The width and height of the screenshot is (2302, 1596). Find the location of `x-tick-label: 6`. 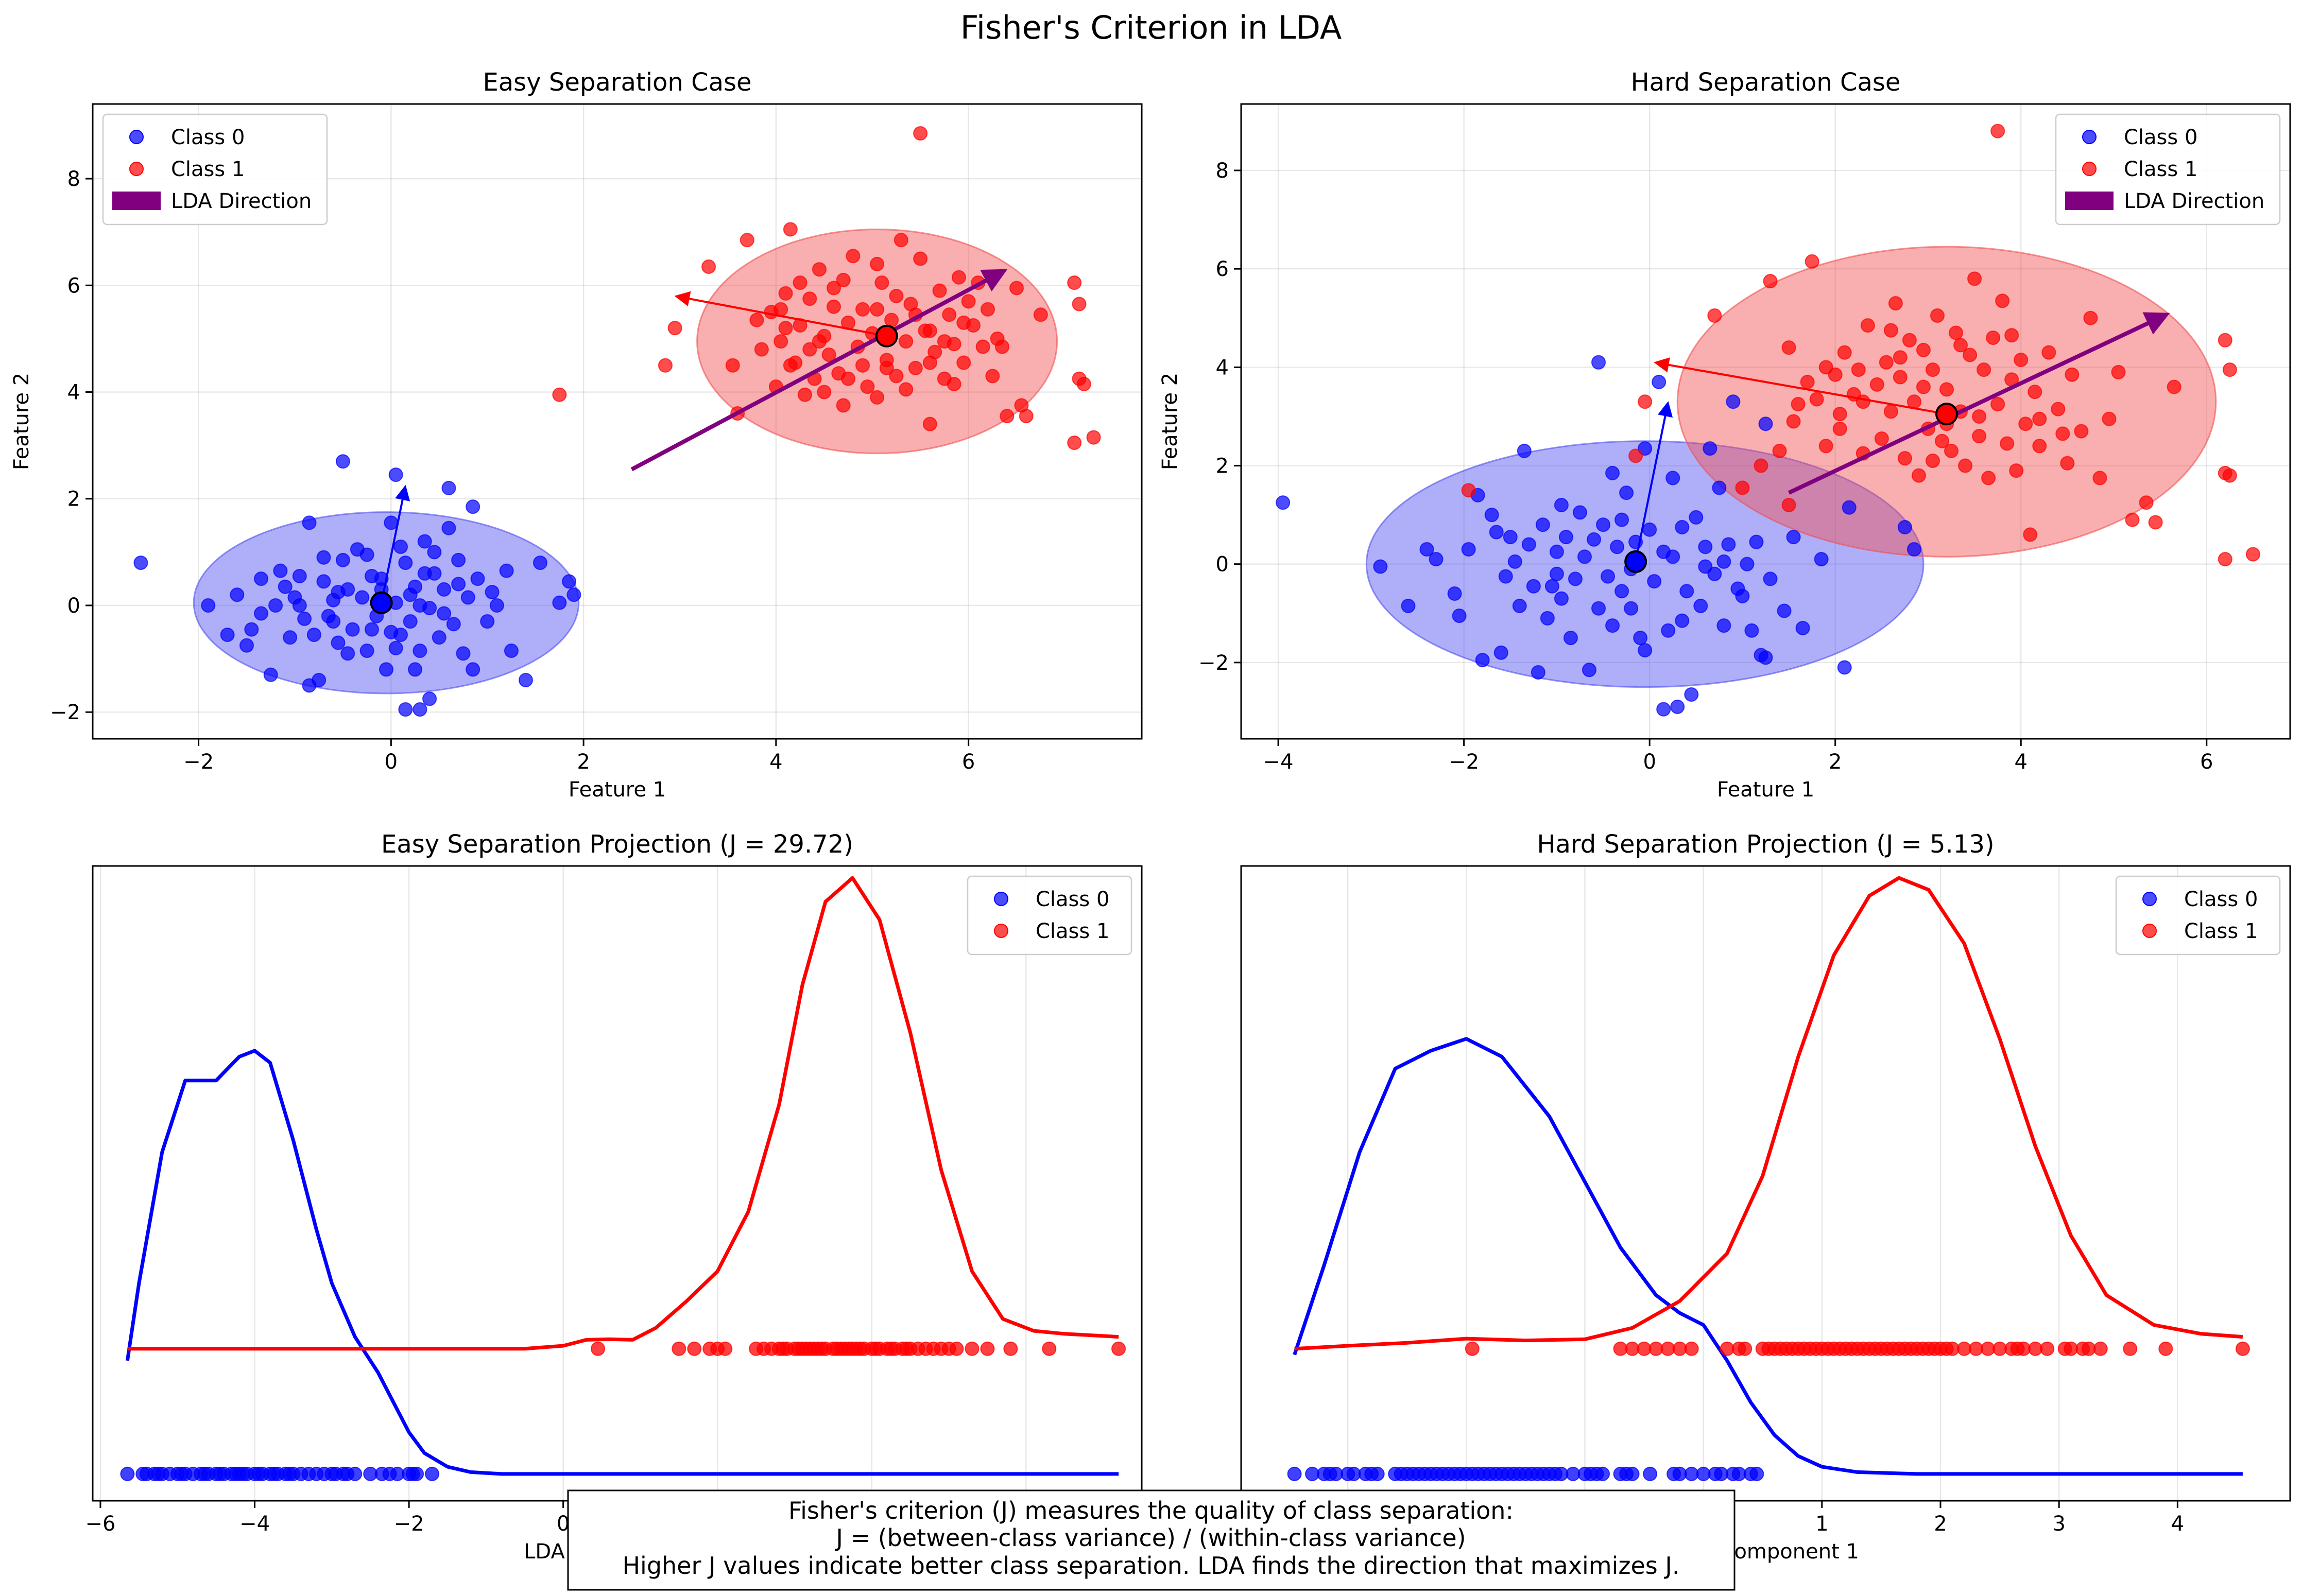

x-tick-label: 6 is located at coordinates (2206, 762).